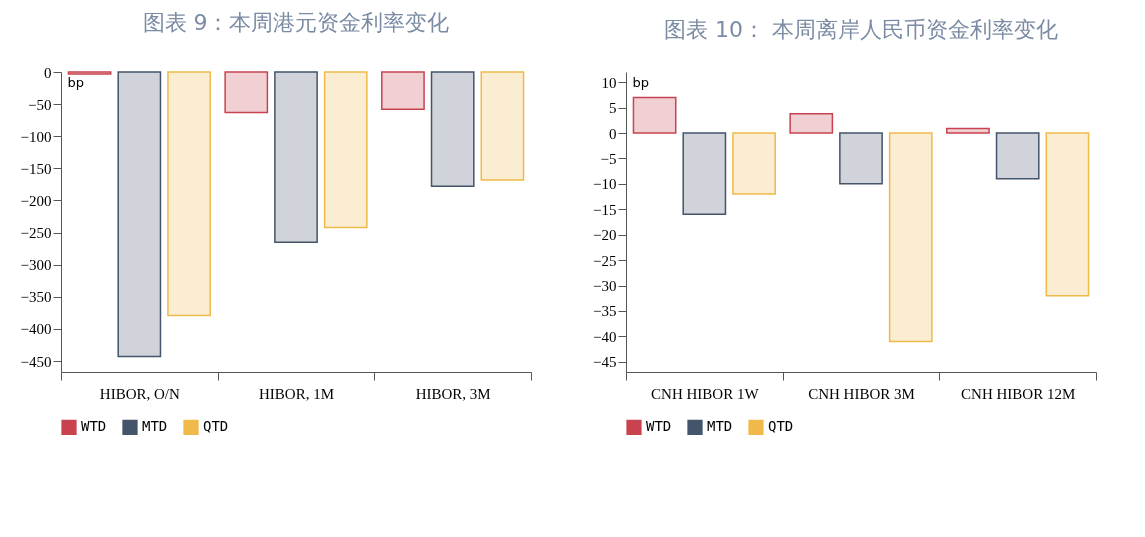  I want to click on y-tick-label: −50, so click(40, 104).